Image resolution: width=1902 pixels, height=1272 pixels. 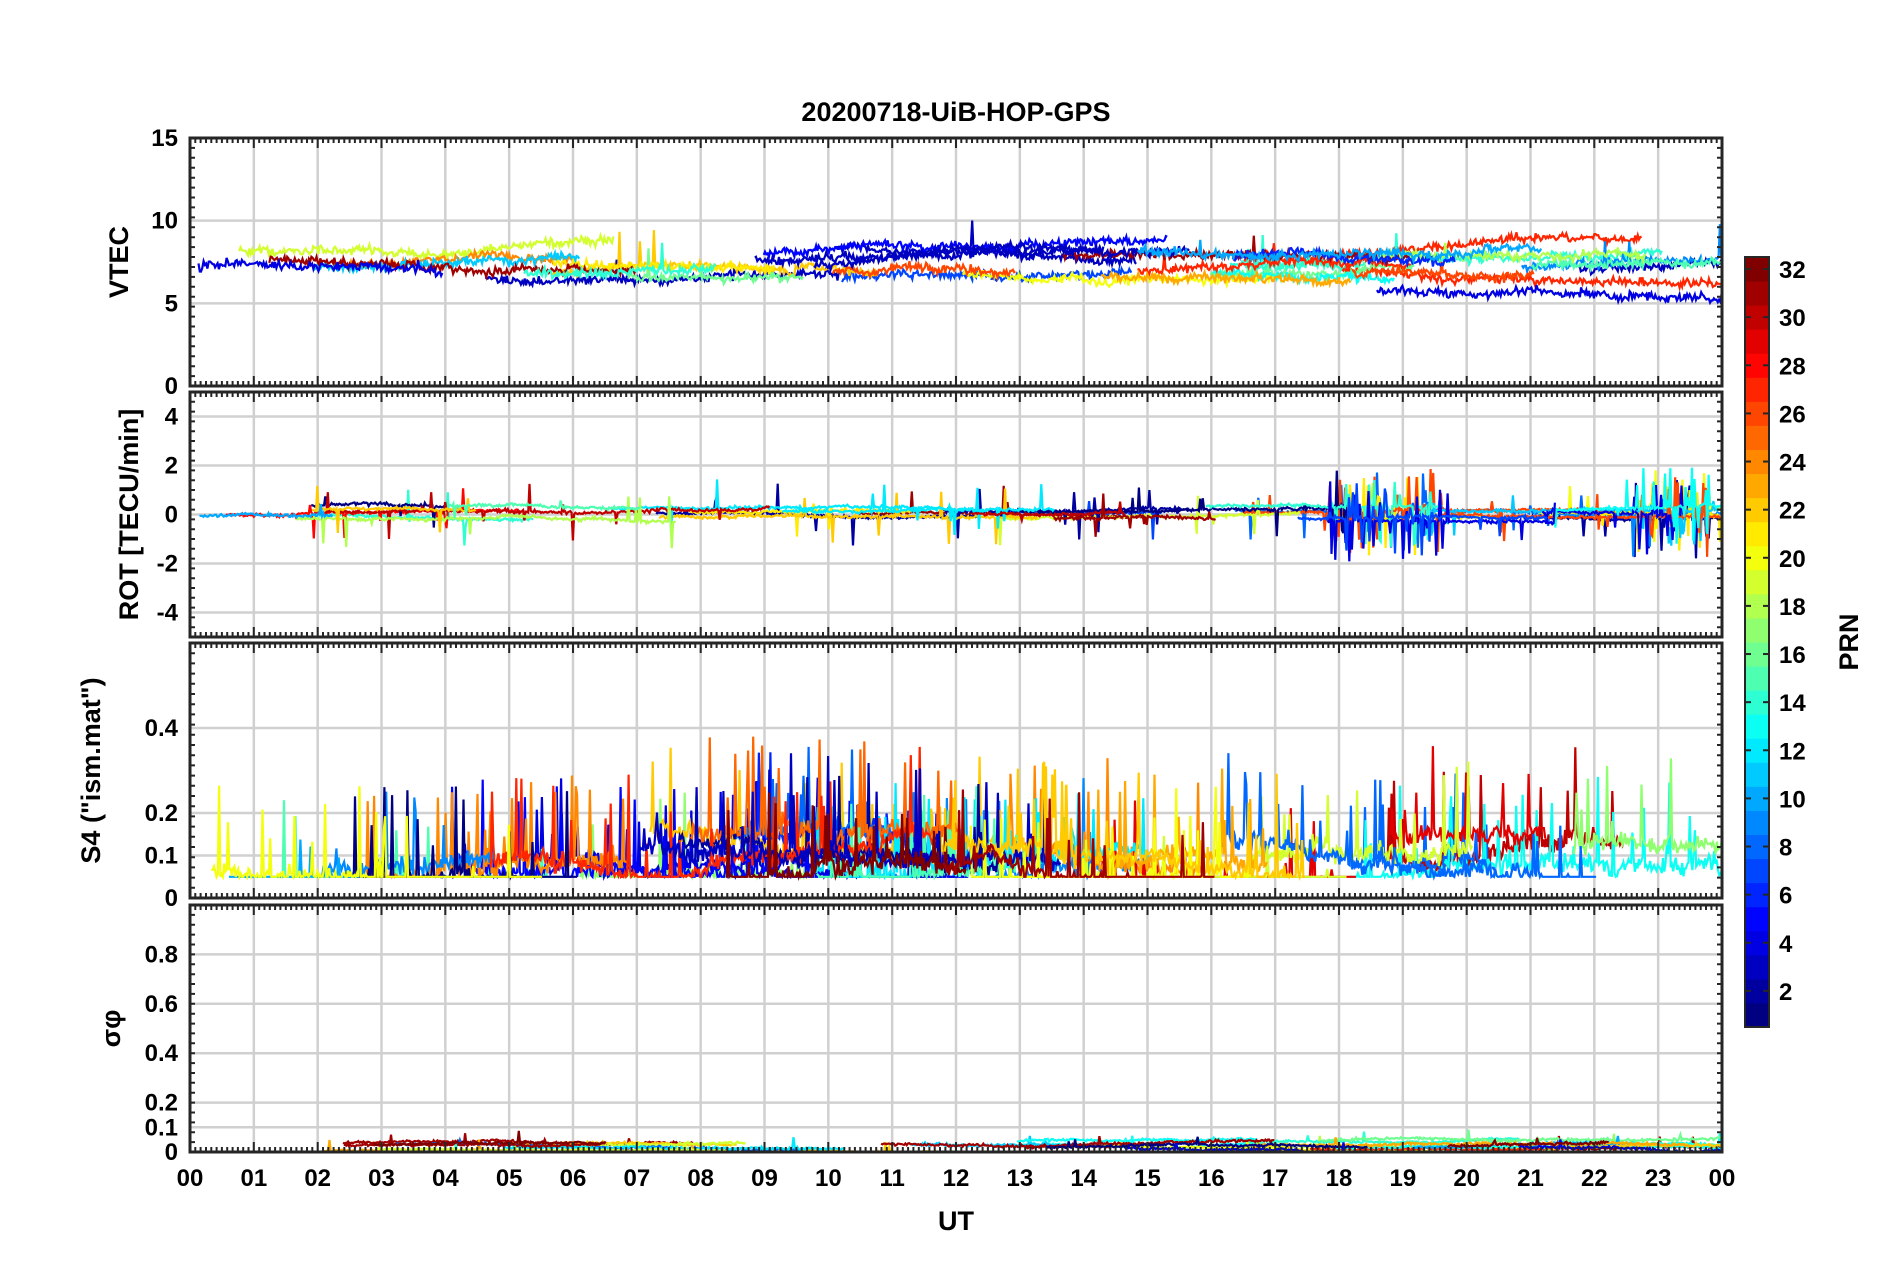 I want to click on x-tick-label: 11, so click(x=891, y=1178).